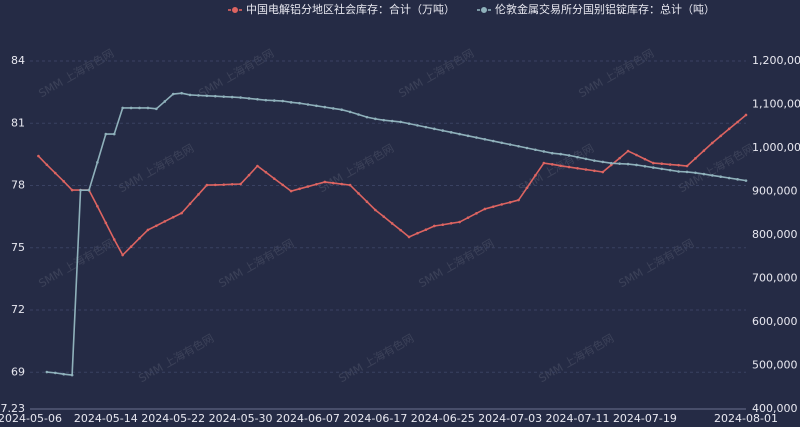 The image size is (800, 427). Describe the element at coordinates (241, 418) in the screenshot. I see `x-tick-label: 2024-05-30` at that location.